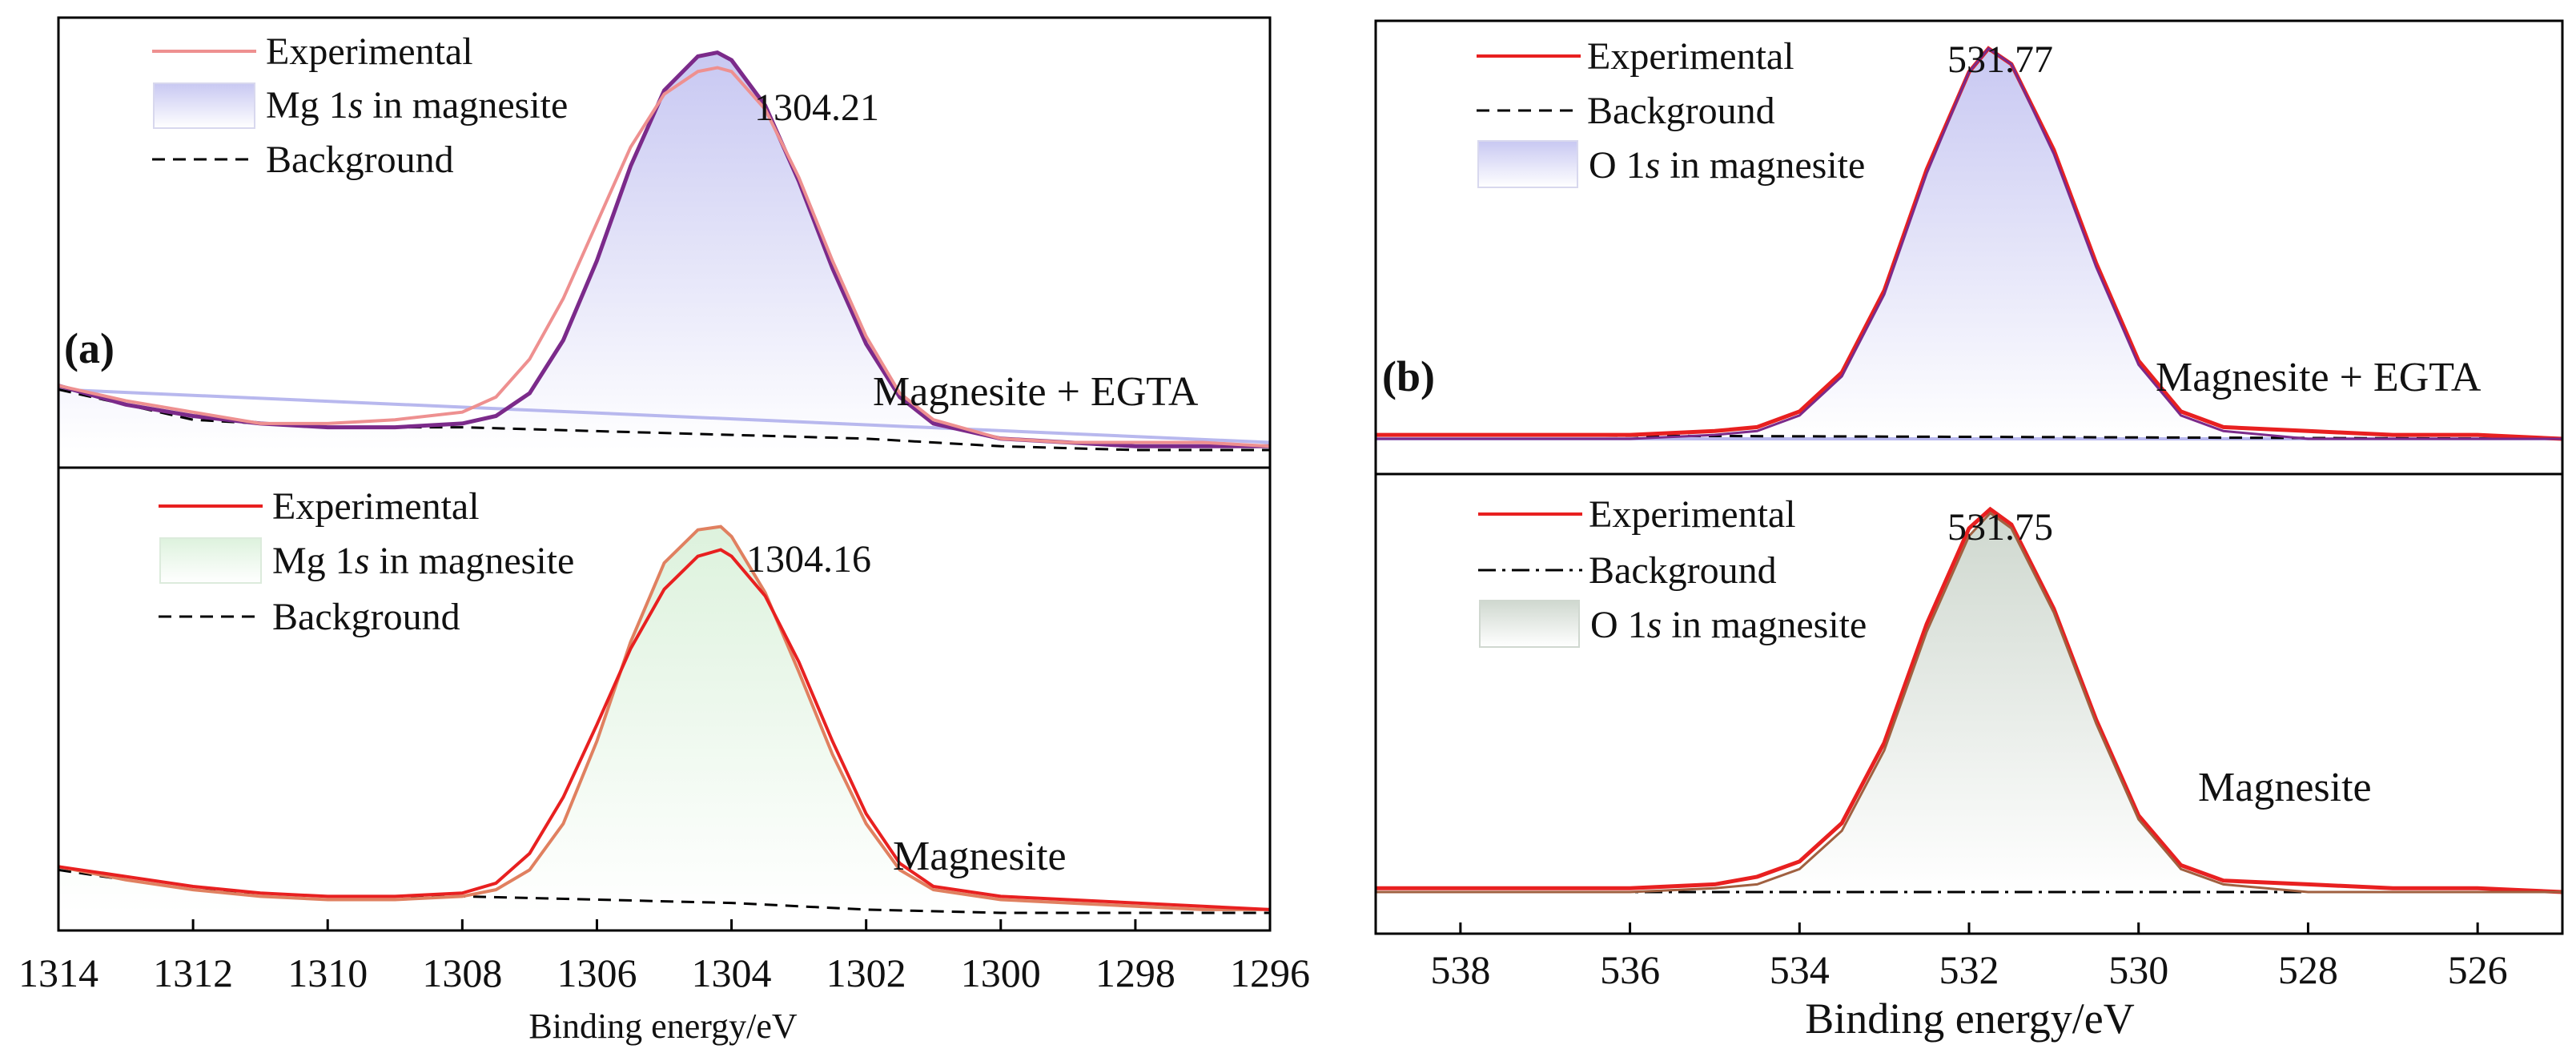 The image size is (2576, 1061). What do you see at coordinates (662, 1026) in the screenshot?
I see `a-x-axis-label: Binding energy/eV` at bounding box center [662, 1026].